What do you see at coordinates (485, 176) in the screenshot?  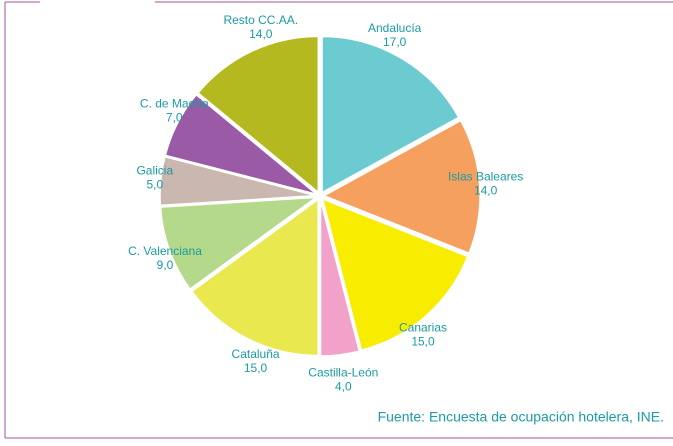 I see `slice-label: Islas Baleares` at bounding box center [485, 176].